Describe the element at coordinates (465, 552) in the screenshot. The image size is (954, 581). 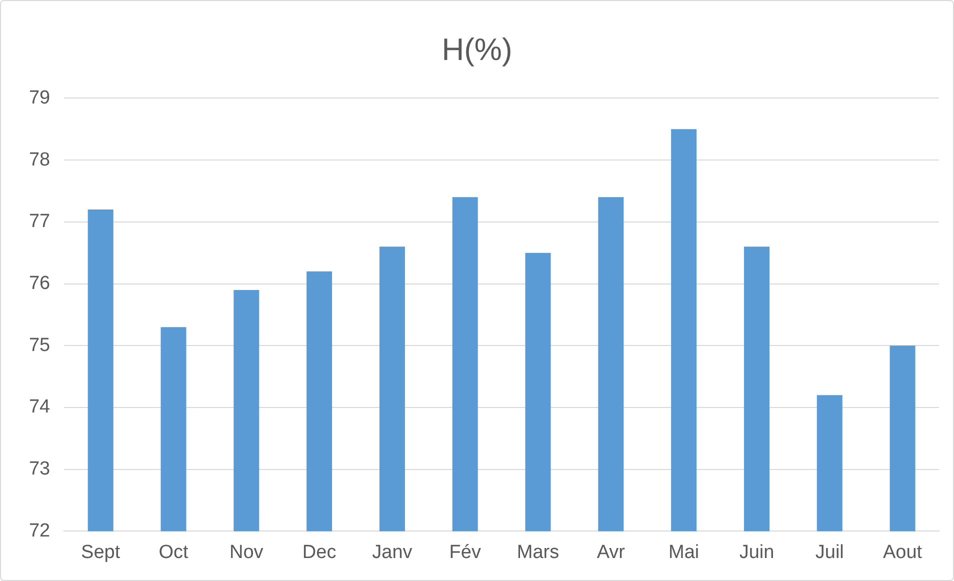
I see `x-tick-label: Fév` at that location.